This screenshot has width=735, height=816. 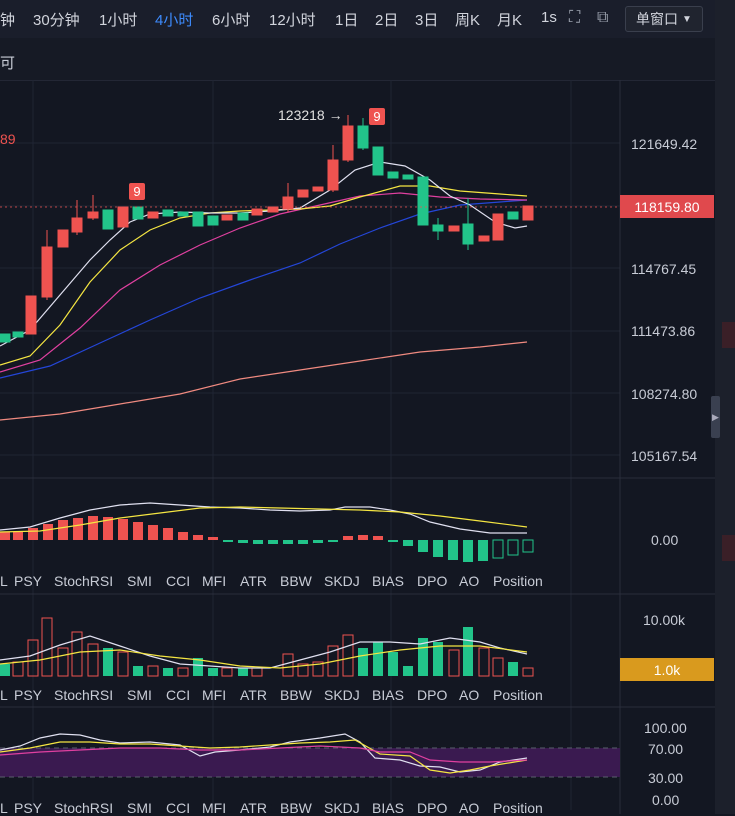 What do you see at coordinates (603, 17) in the screenshot?
I see `popout-icon: ⧉` at bounding box center [603, 17].